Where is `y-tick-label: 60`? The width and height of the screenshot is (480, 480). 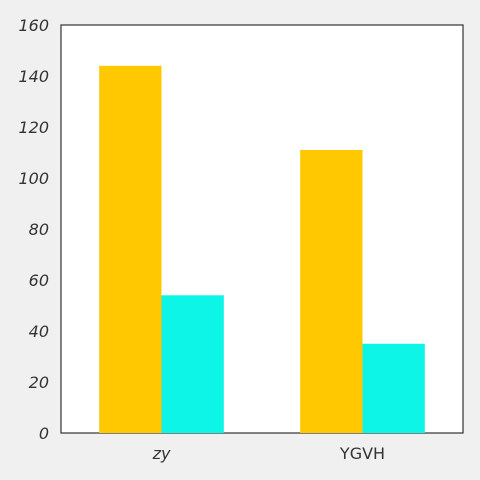
y-tick-label: 60 is located at coordinates (39, 280).